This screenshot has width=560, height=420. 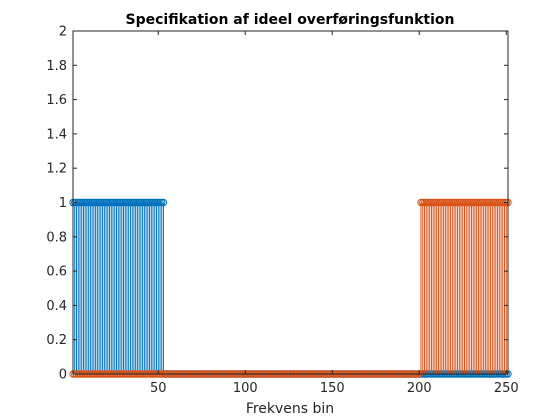 I want to click on x-tick-label: 200, so click(x=419, y=388).